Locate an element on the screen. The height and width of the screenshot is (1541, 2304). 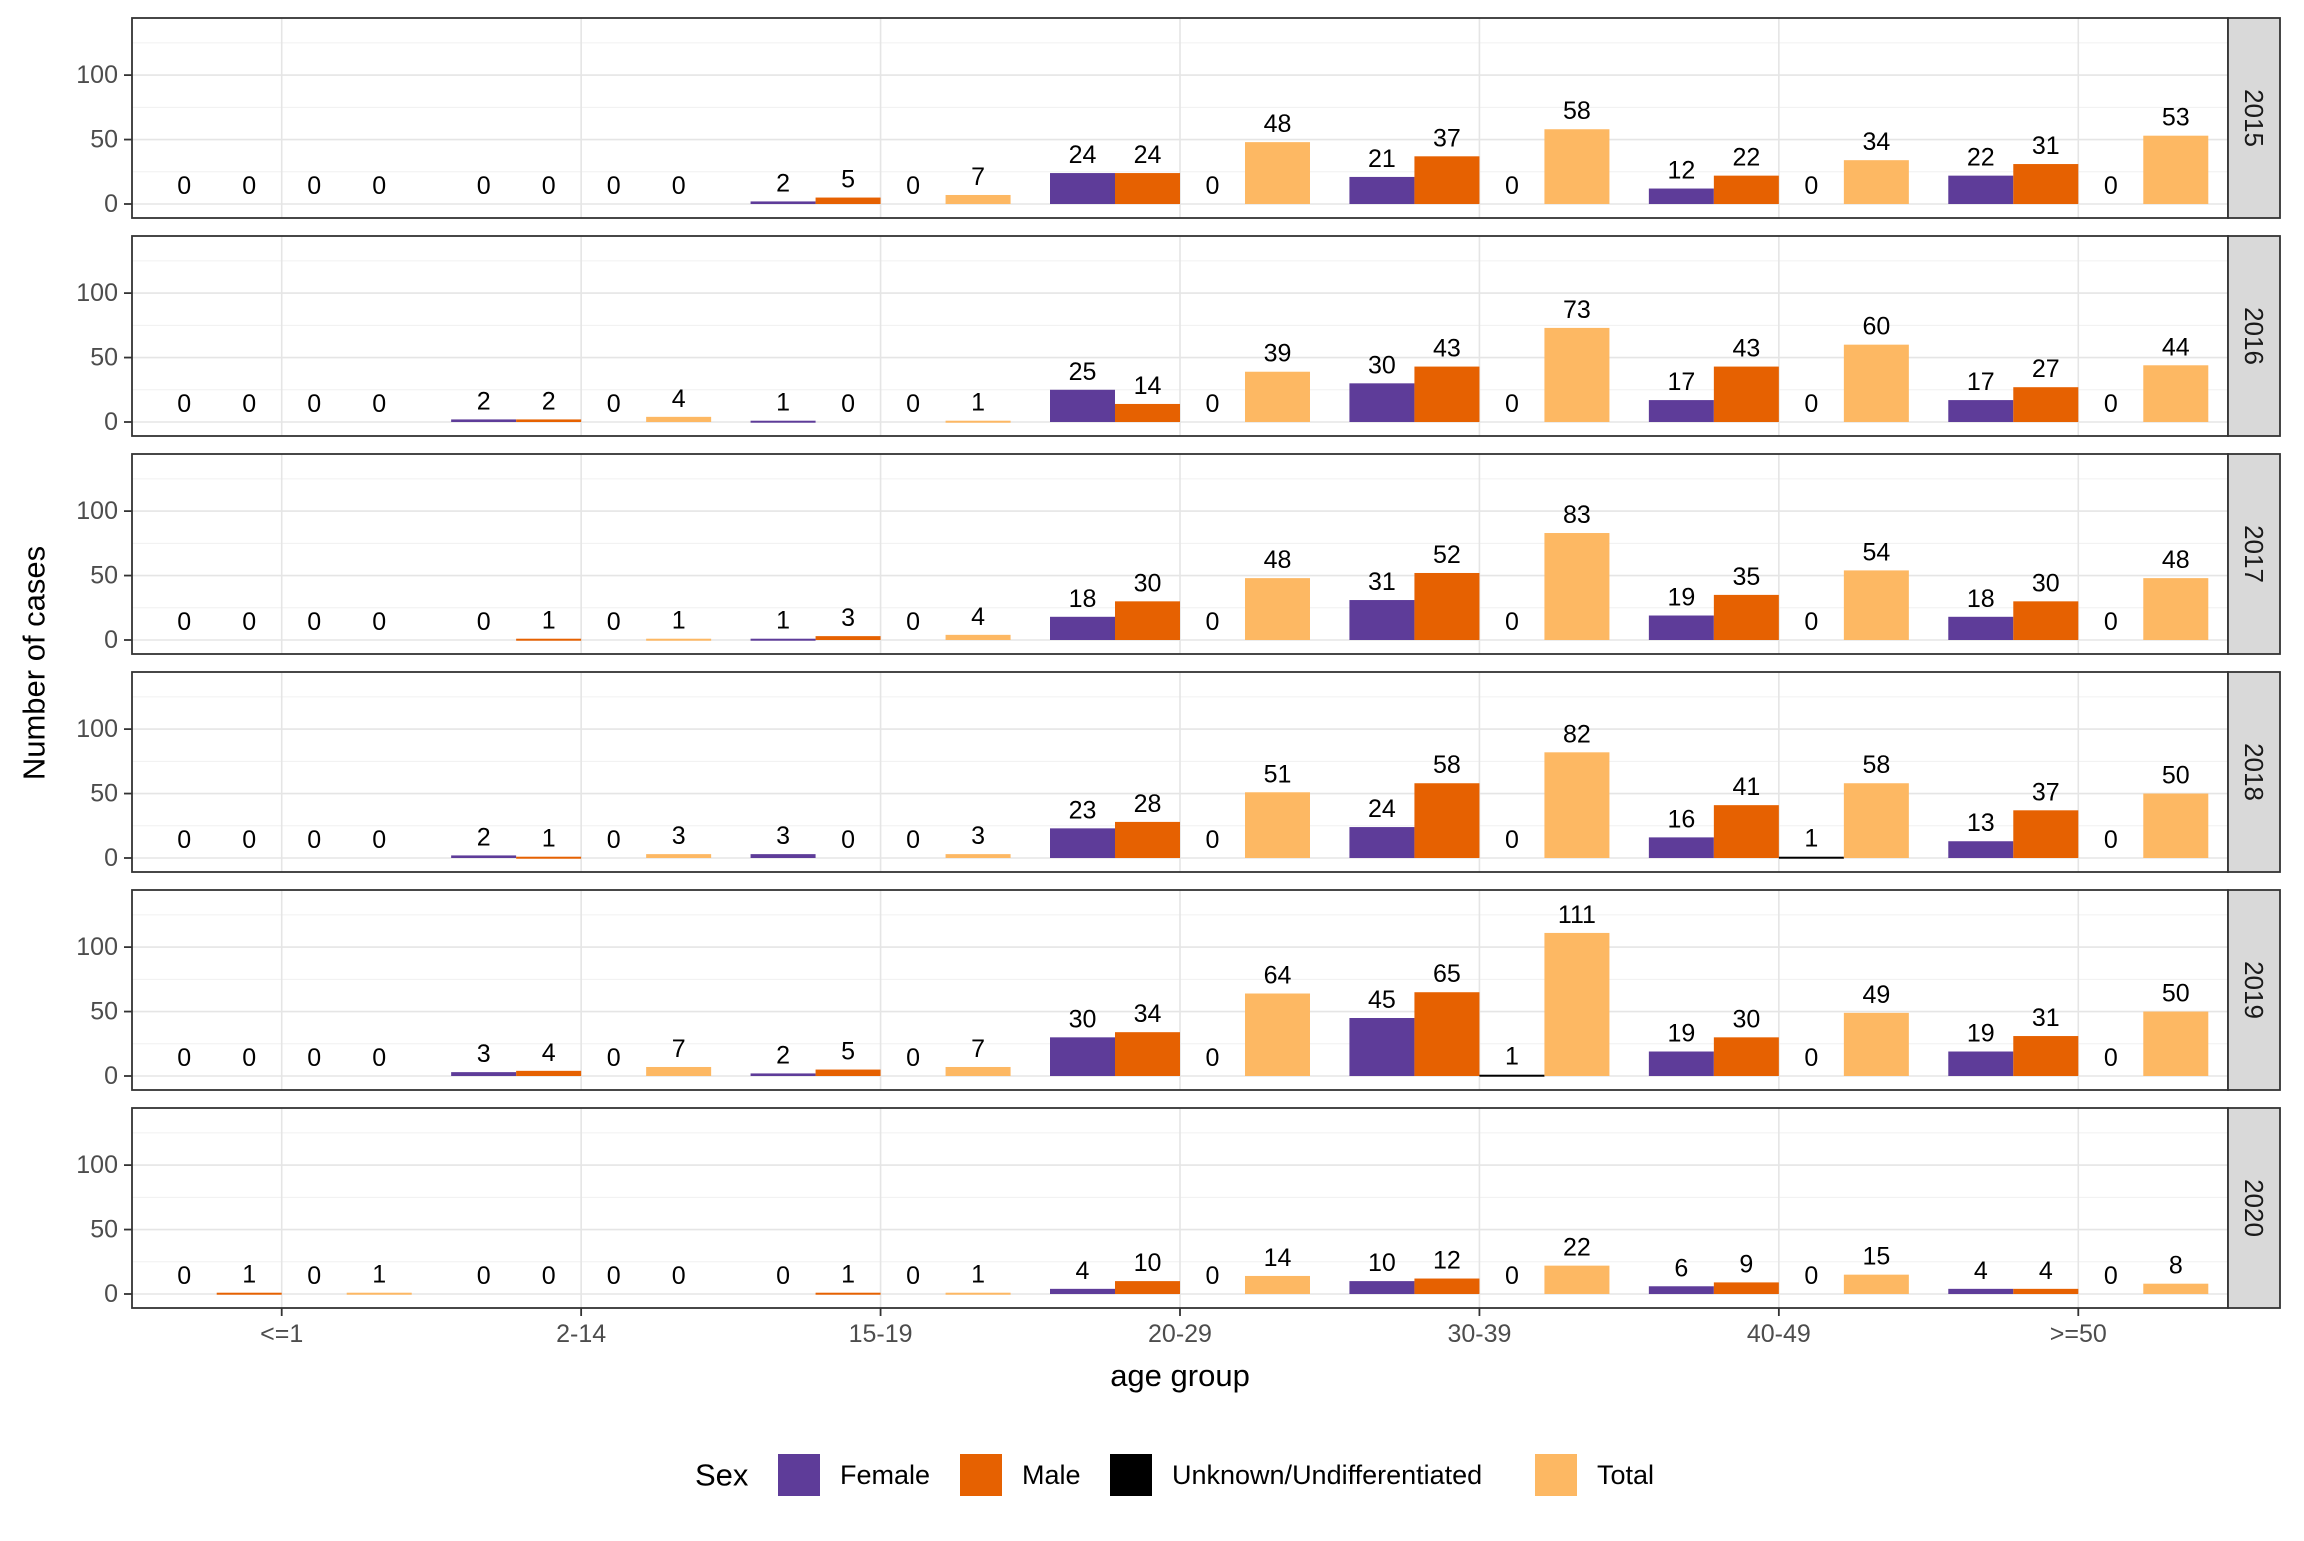
facet-strip is located at coordinates (2254, 1208).